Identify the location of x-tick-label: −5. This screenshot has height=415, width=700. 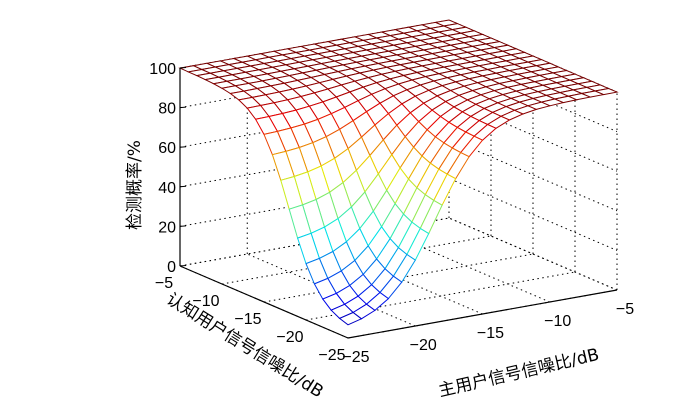
(625, 309).